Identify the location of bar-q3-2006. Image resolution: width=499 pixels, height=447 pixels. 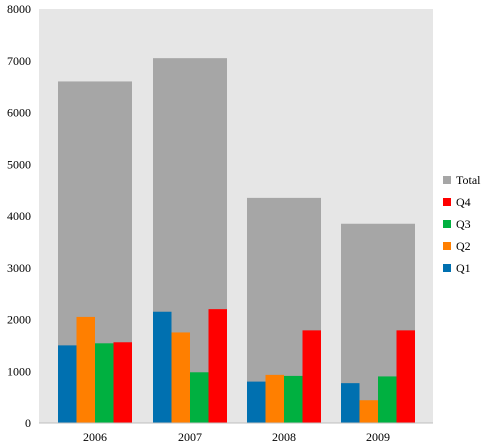
(104, 383).